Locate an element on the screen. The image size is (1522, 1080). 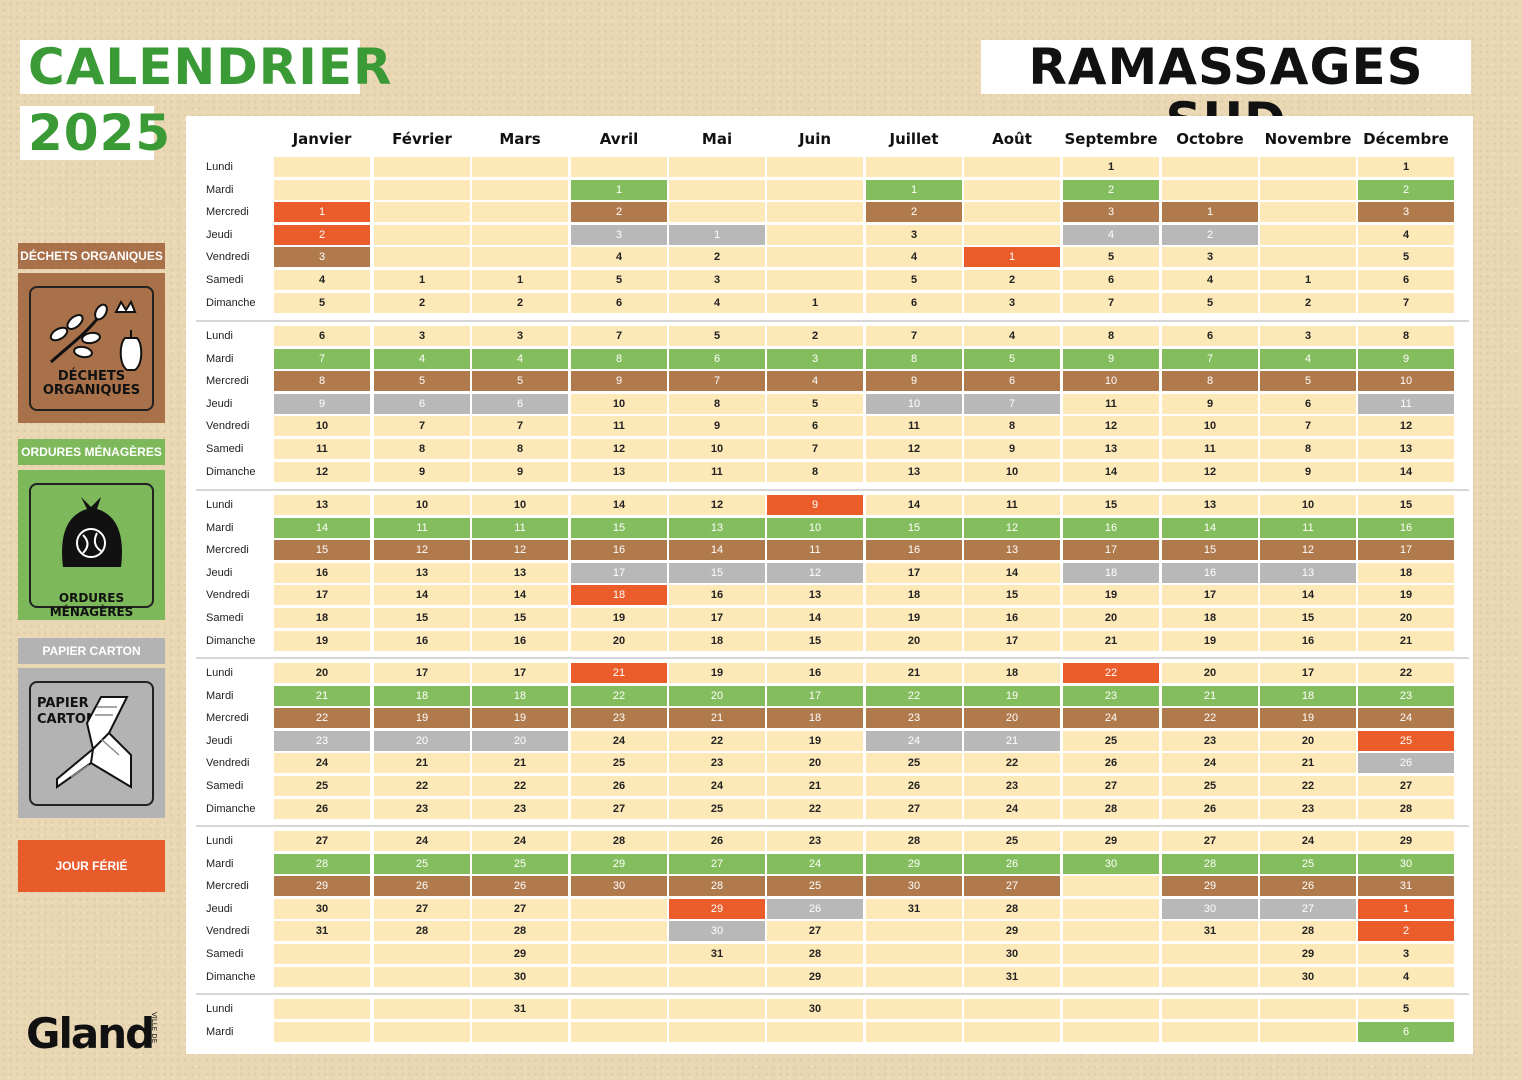
gland-logo: Gland VILLE DE is located at coordinates (92, 1031).